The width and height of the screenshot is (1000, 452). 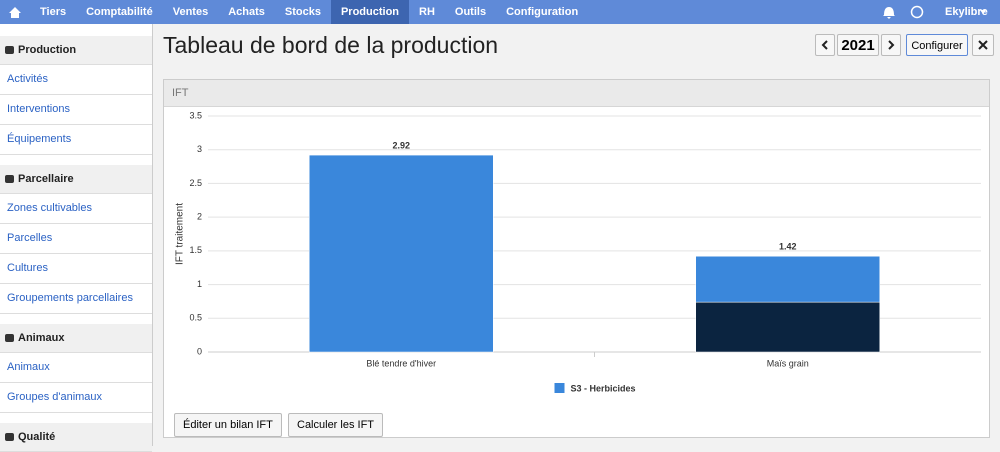 I want to click on sidebar-link: Activités, so click(x=76, y=80).